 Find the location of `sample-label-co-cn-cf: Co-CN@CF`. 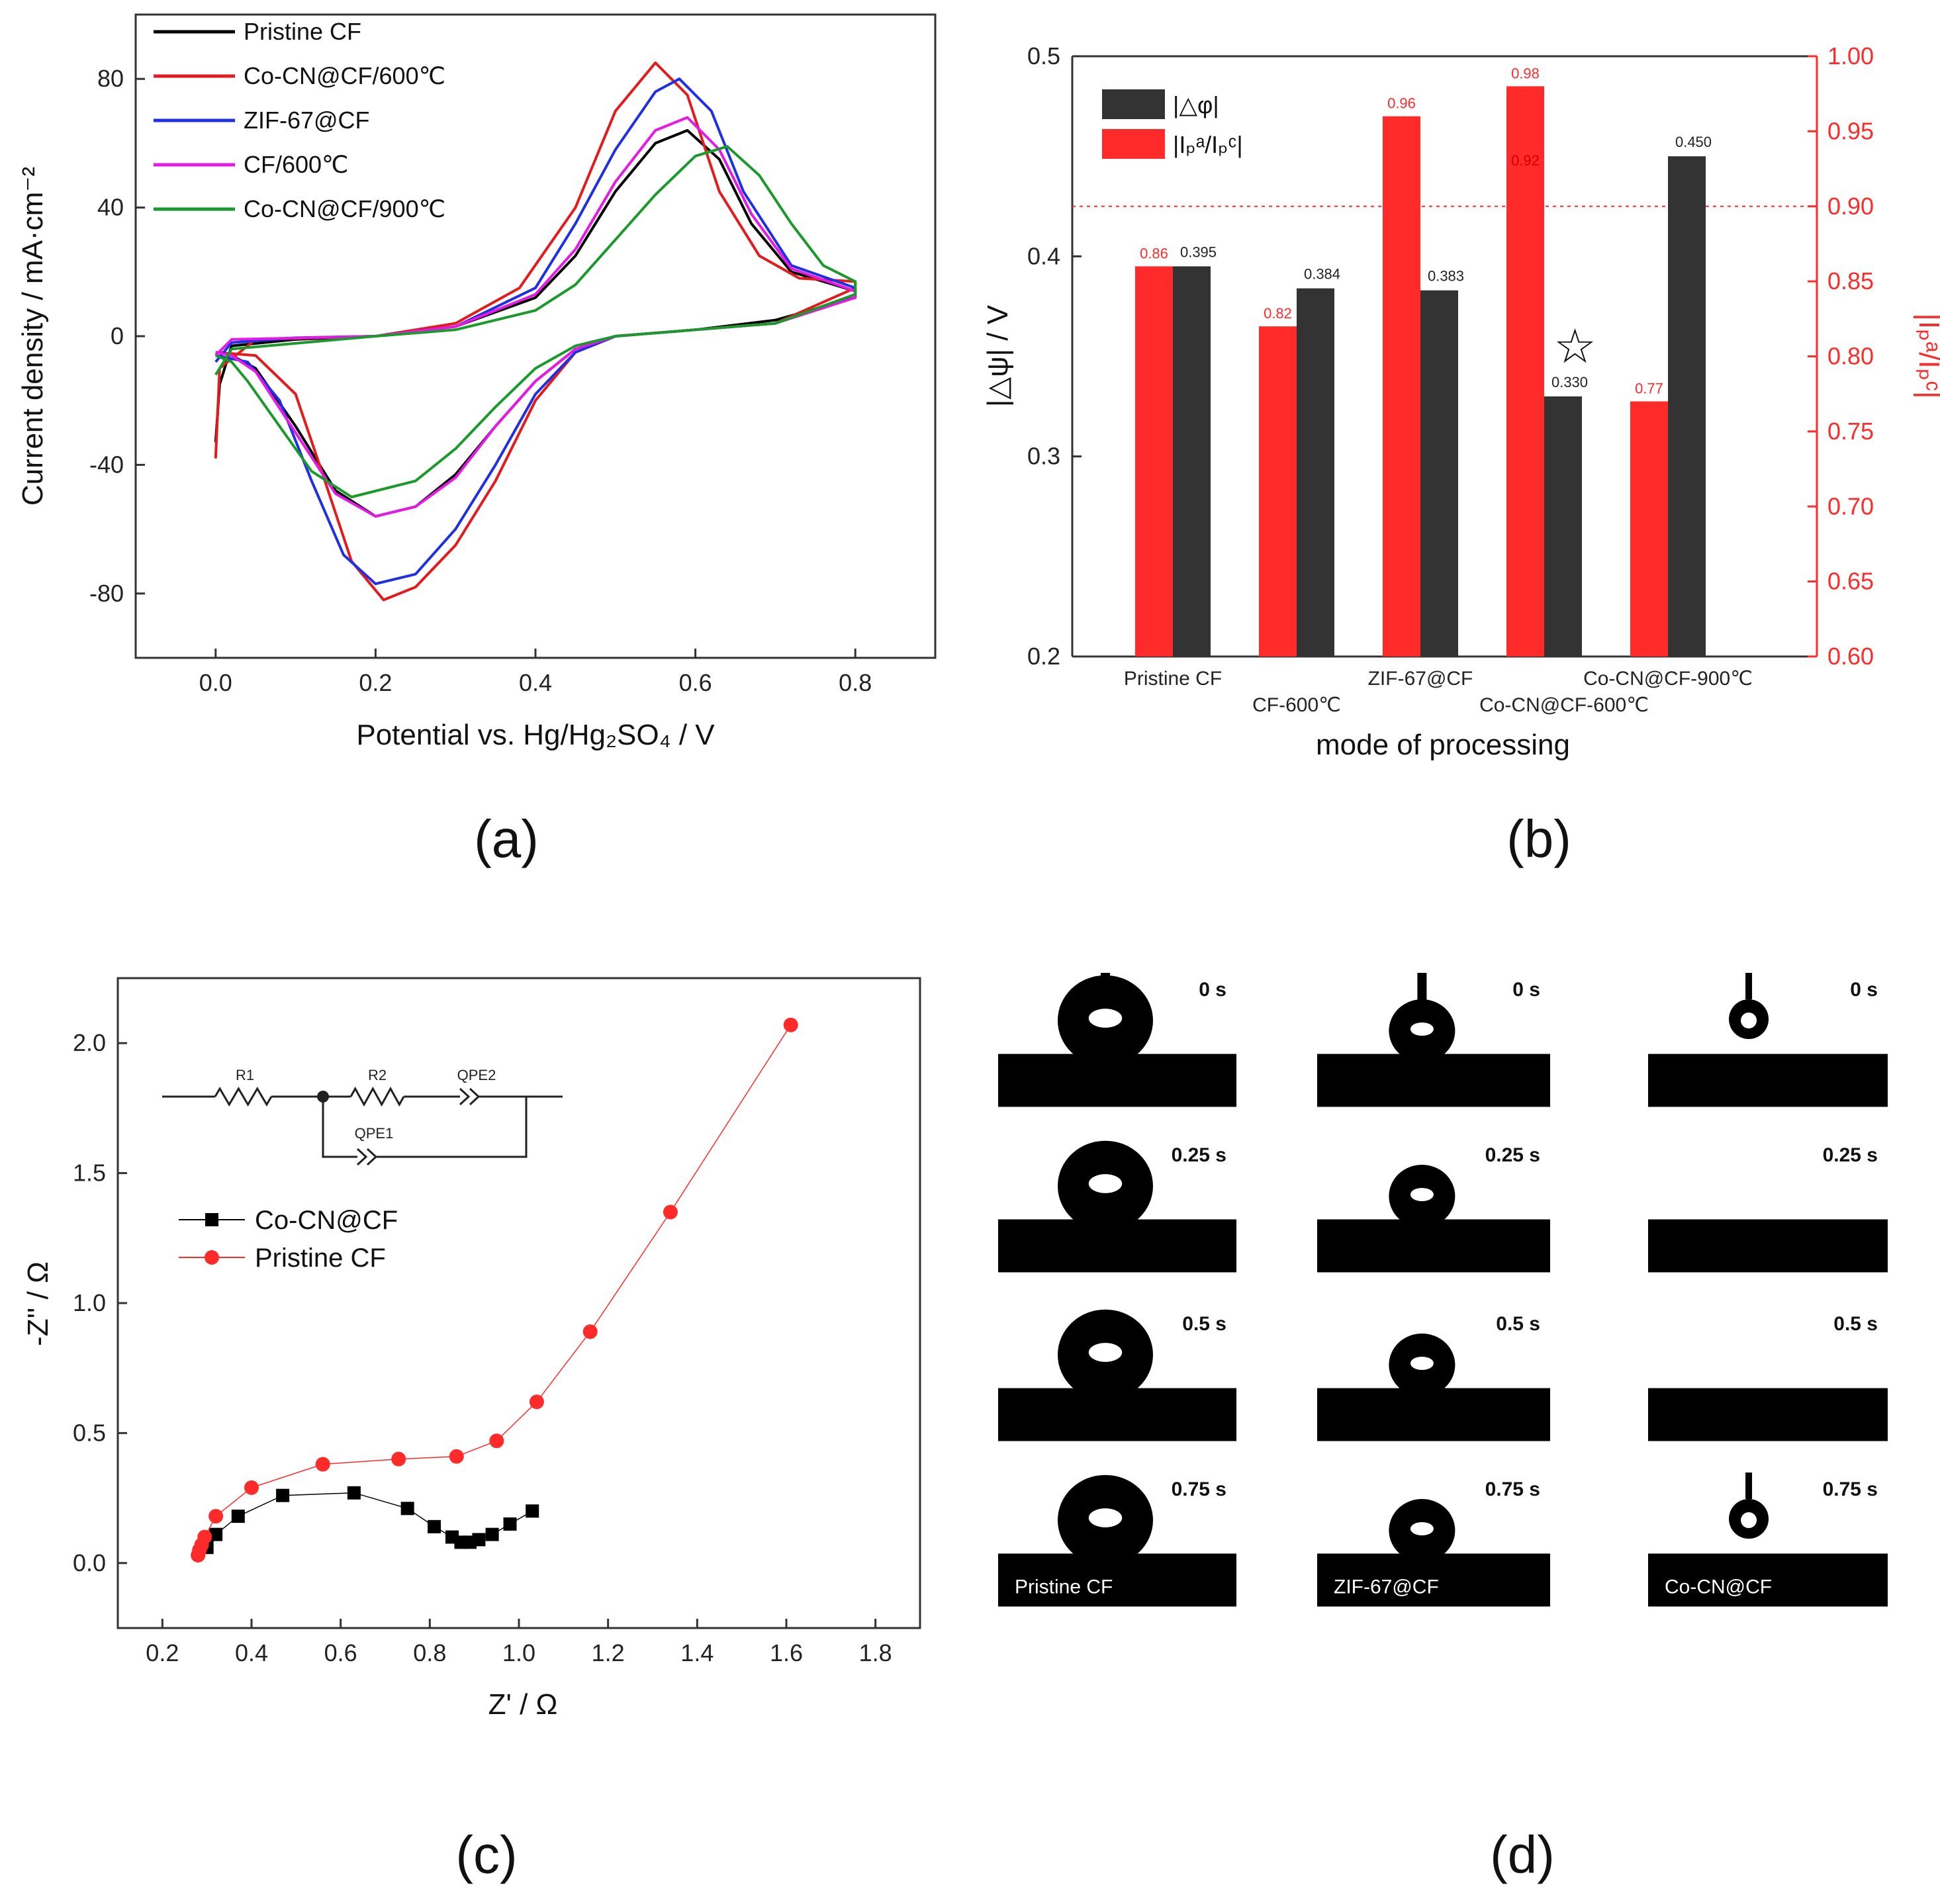

sample-label-co-cn-cf: Co-CN@CF is located at coordinates (1718, 1587).